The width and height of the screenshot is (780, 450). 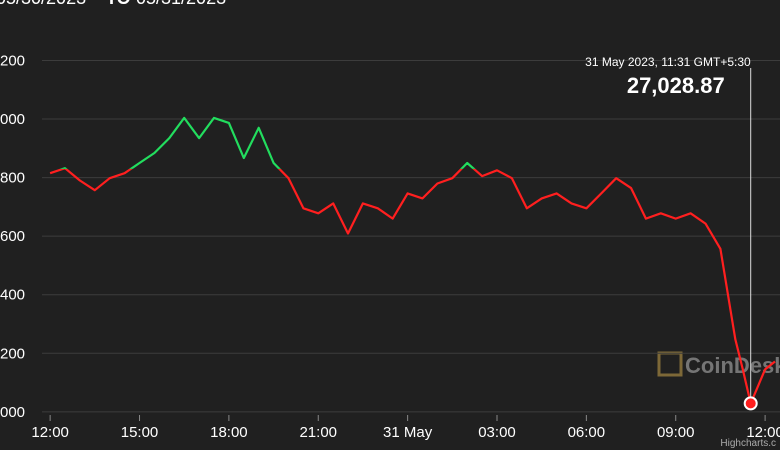 I want to click on tooltip-date: 31 May 2023, 11:31 GMT+5:30, so click(x=668, y=62).